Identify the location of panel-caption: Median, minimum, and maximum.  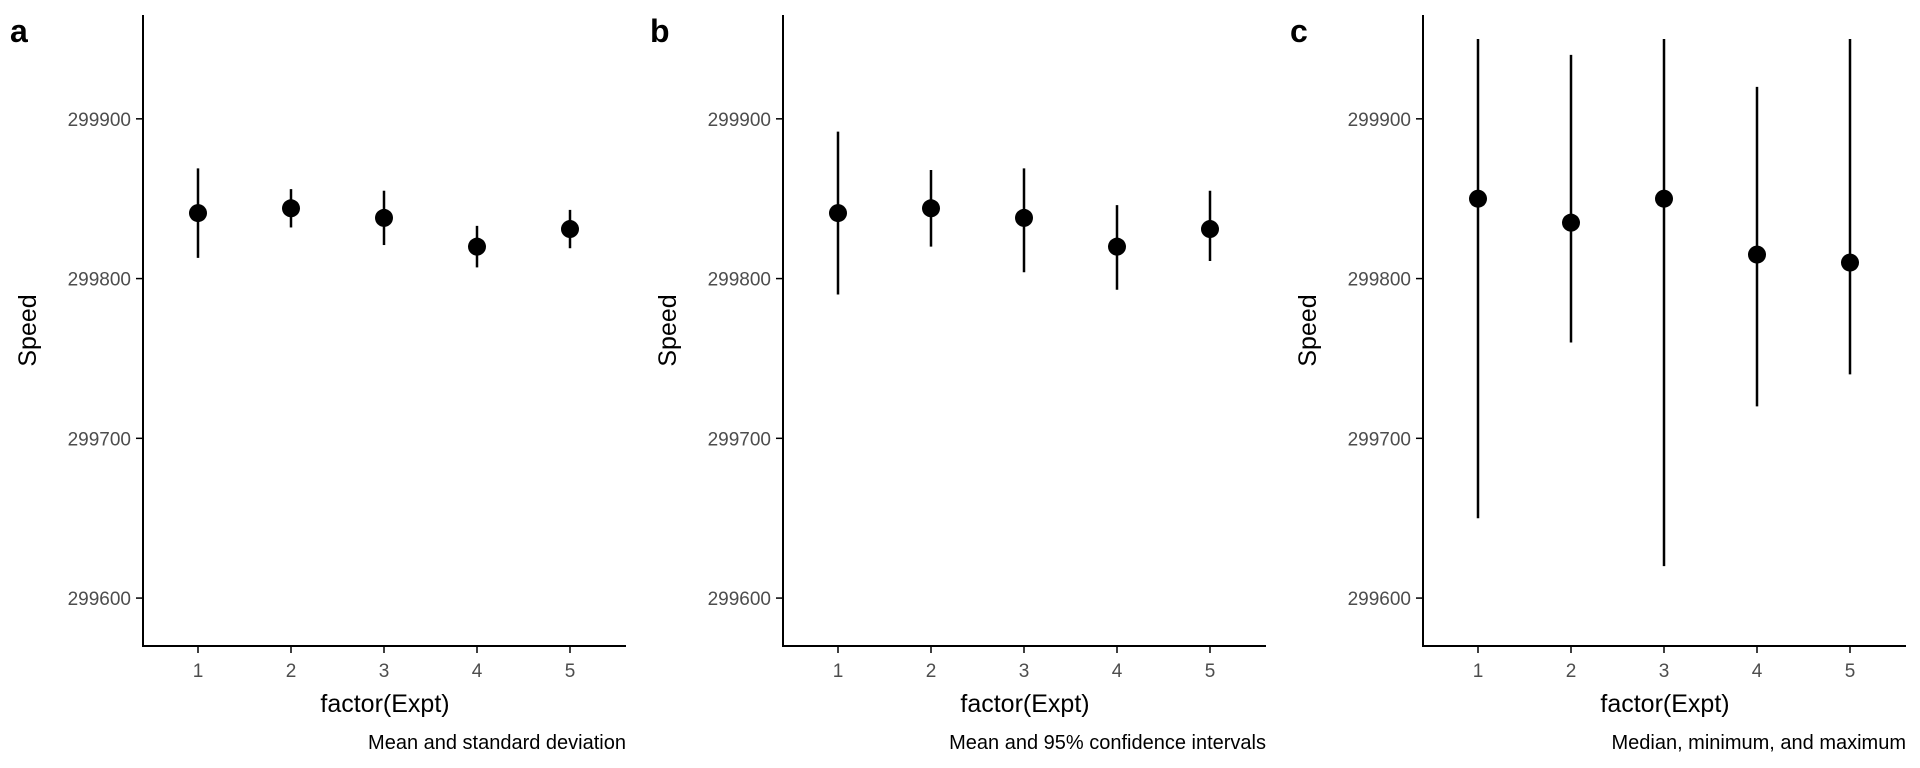
(1758, 743).